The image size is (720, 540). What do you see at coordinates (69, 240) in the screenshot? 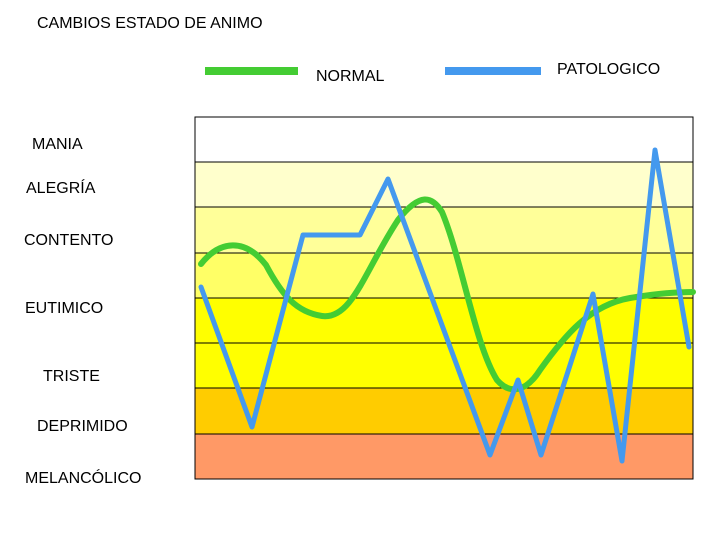
I see `mood-label-contento: CONTENTO` at bounding box center [69, 240].